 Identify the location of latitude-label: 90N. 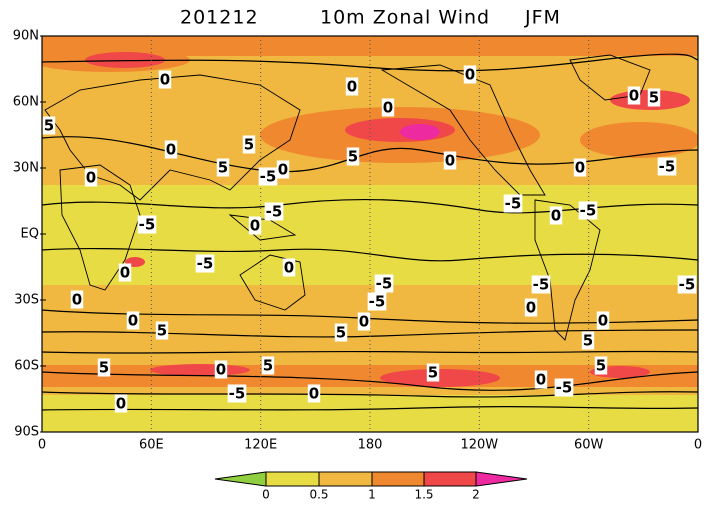
(26, 36).